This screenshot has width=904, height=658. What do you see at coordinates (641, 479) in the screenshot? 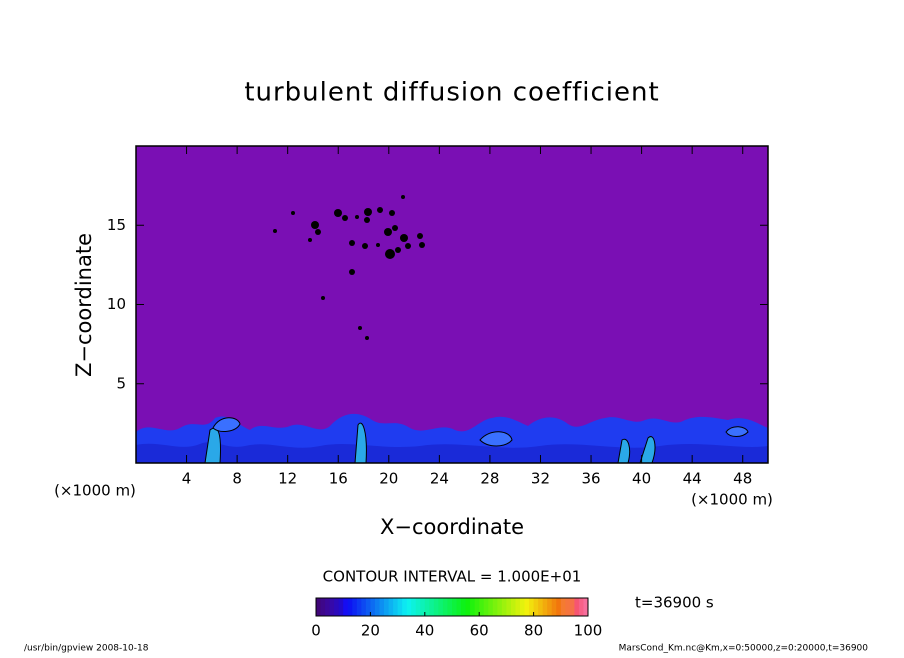
I see `x-tick-label: 40` at bounding box center [641, 479].